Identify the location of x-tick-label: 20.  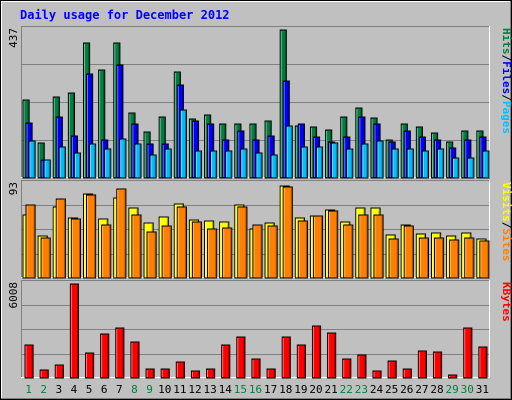
(315, 389).